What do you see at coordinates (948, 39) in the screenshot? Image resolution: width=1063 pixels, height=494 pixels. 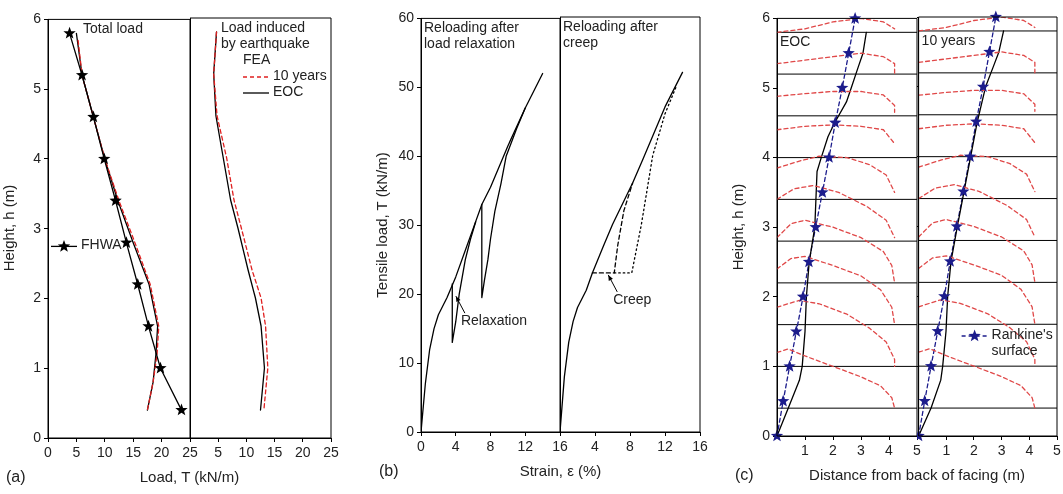 I see `annotation: 10 years` at bounding box center [948, 39].